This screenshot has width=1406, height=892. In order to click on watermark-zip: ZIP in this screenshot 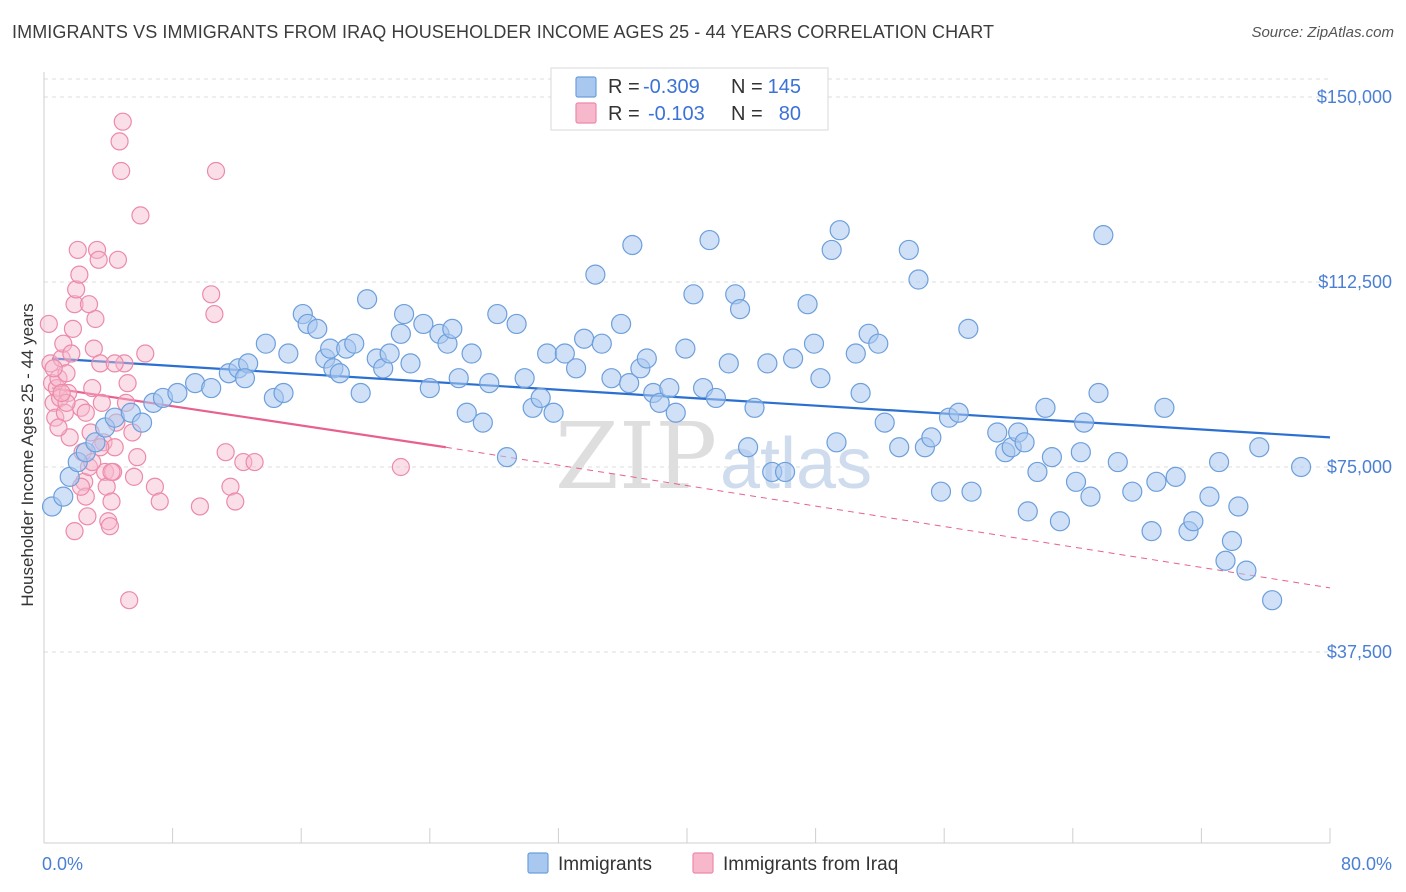, I will do `click(636, 456)`.